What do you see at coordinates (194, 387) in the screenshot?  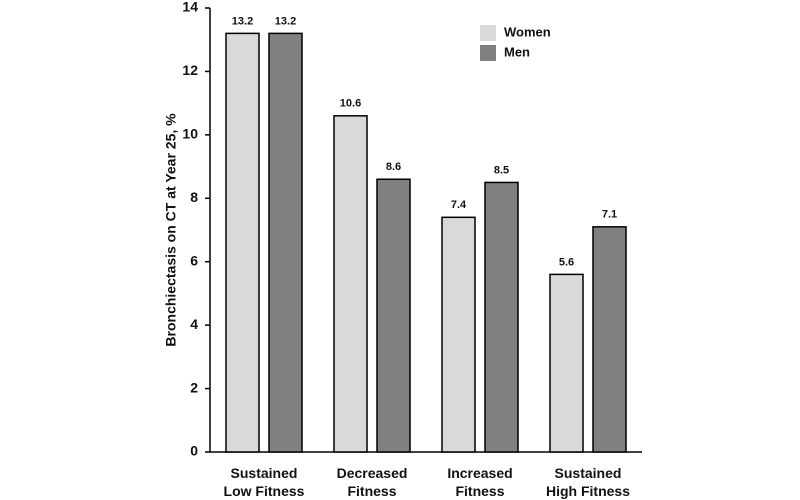 I see `y-tick-label: 2` at bounding box center [194, 387].